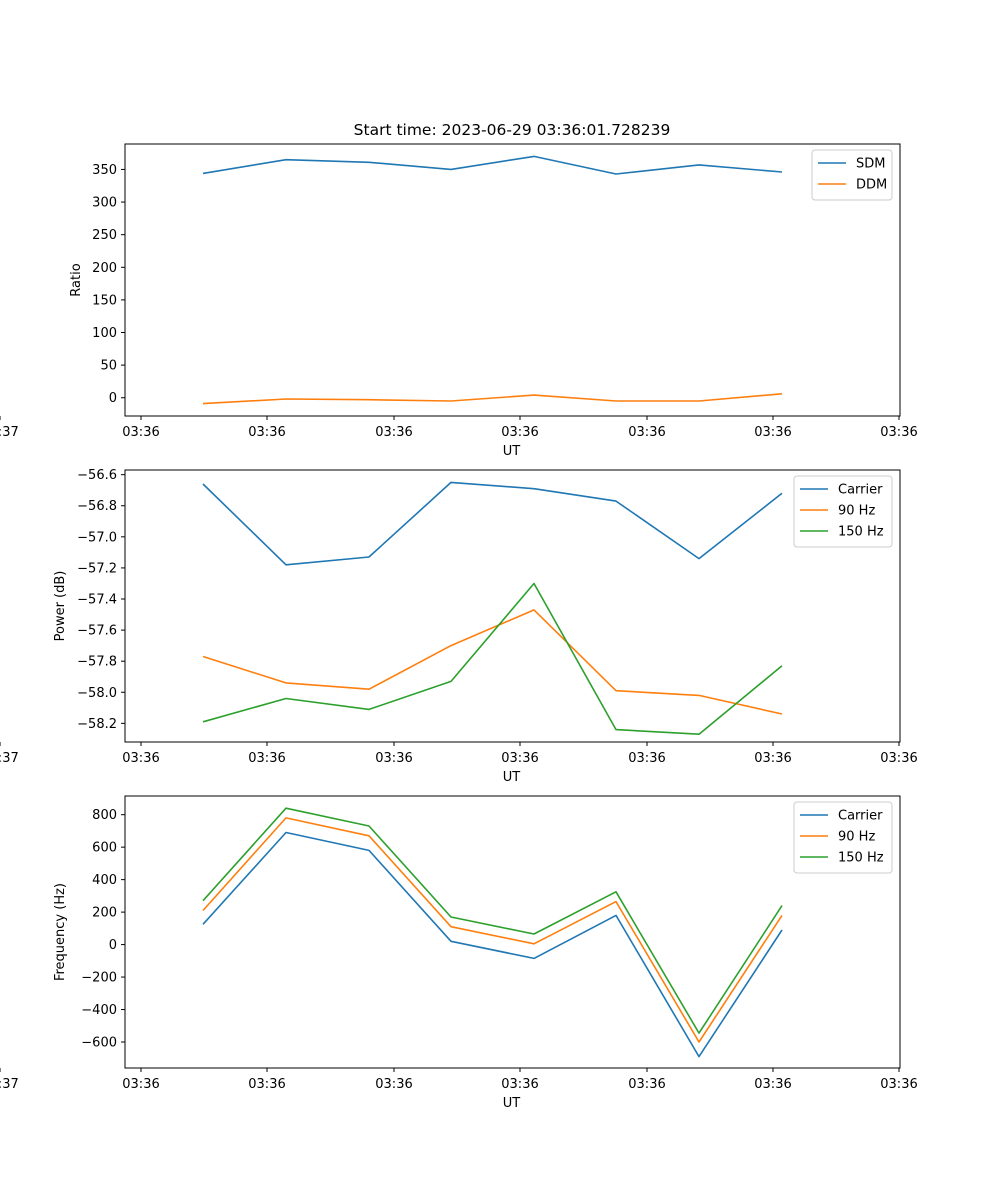  What do you see at coordinates (104, 815) in the screenshot?
I see `y-tick-label: 800` at bounding box center [104, 815].